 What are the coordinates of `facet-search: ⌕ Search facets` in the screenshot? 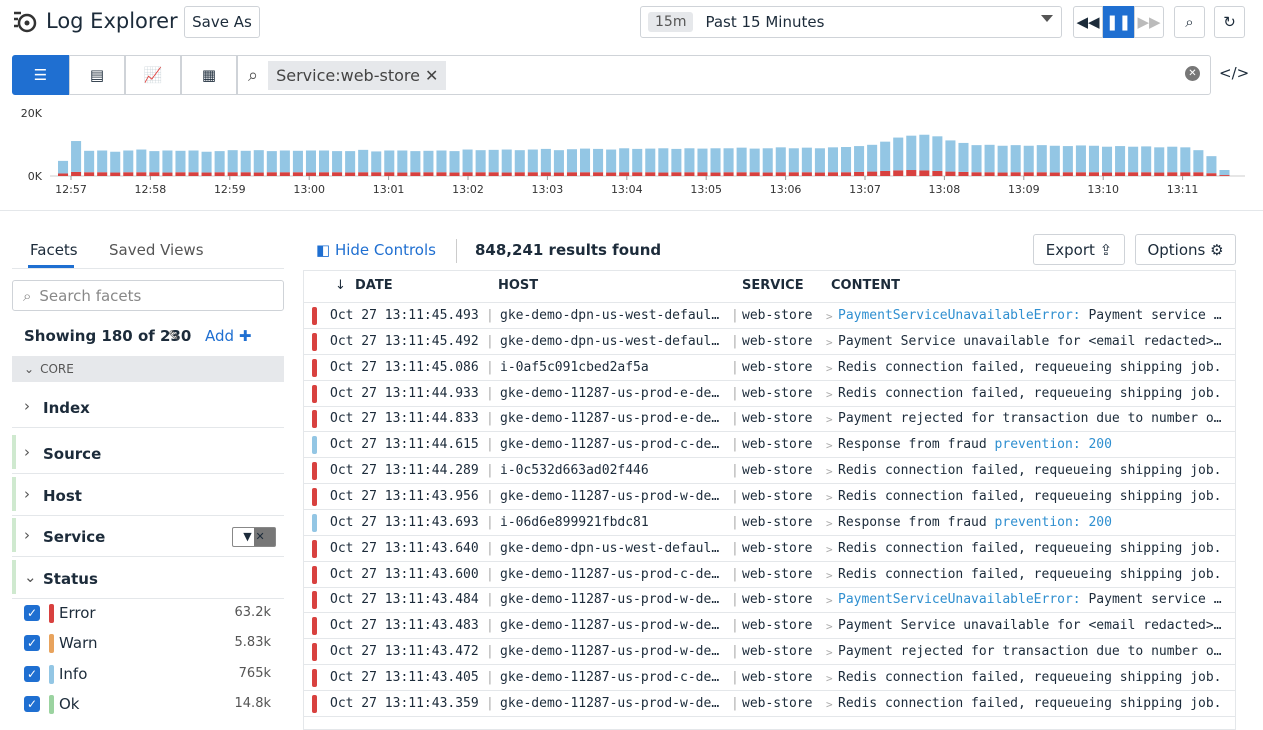 It's located at (148, 295).